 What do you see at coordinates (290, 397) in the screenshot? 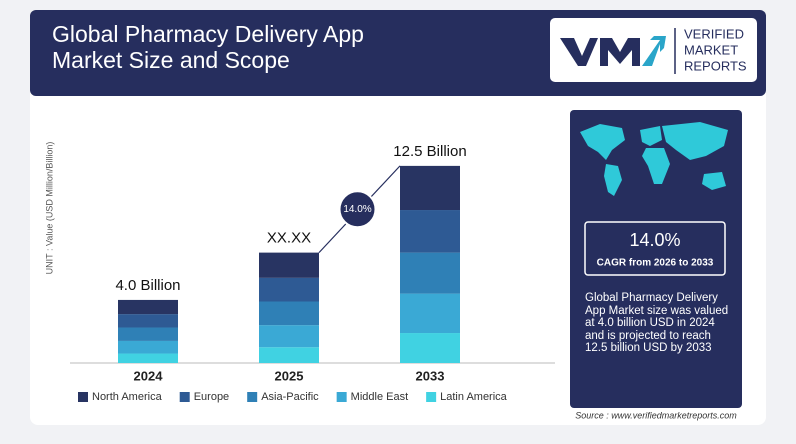
I see `legend-label: Asia-Pacific` at bounding box center [290, 397].